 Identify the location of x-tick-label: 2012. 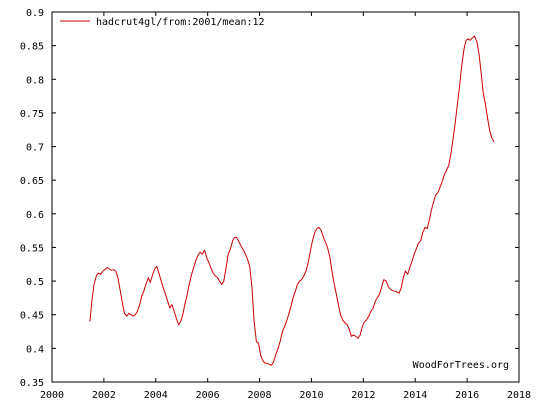
(363, 395).